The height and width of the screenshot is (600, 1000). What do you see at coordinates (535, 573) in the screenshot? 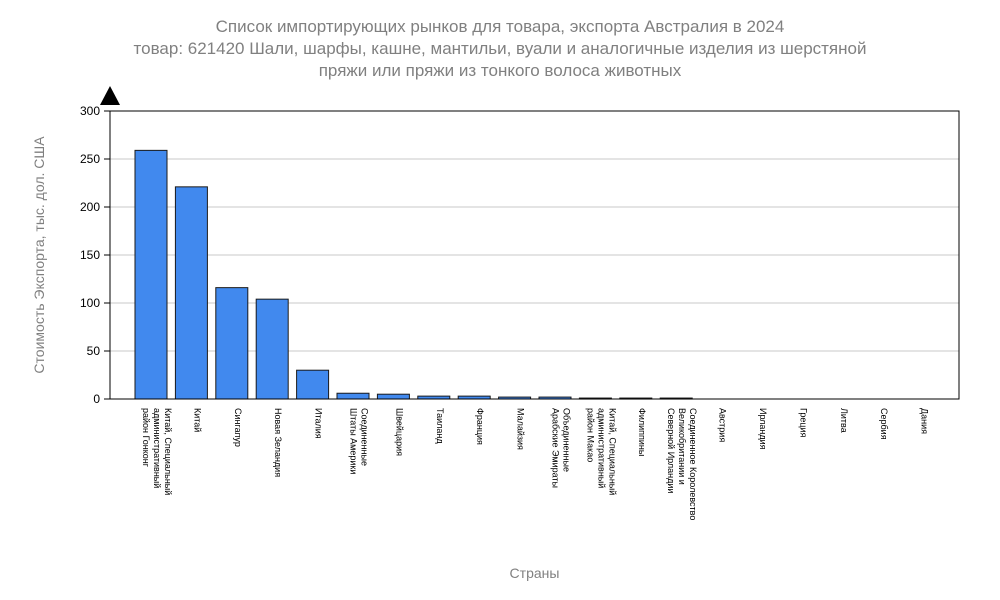
I see `x-axis-title: Страны` at bounding box center [535, 573].